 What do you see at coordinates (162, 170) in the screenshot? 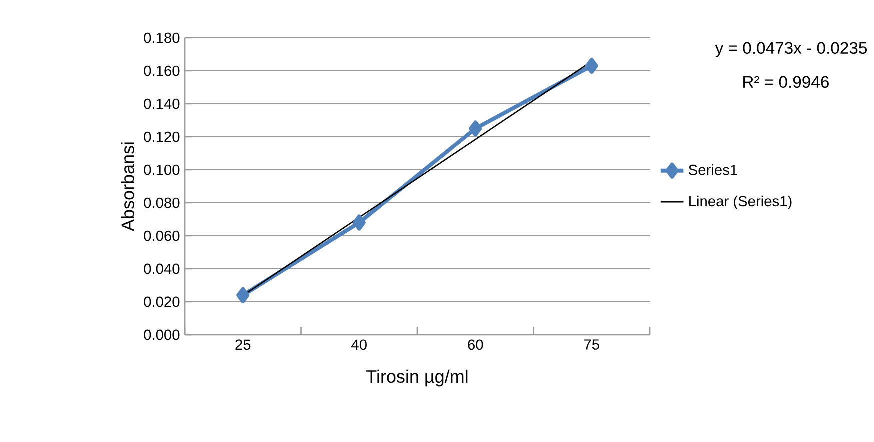
I see `y-tick-label: 0.100` at bounding box center [162, 170].